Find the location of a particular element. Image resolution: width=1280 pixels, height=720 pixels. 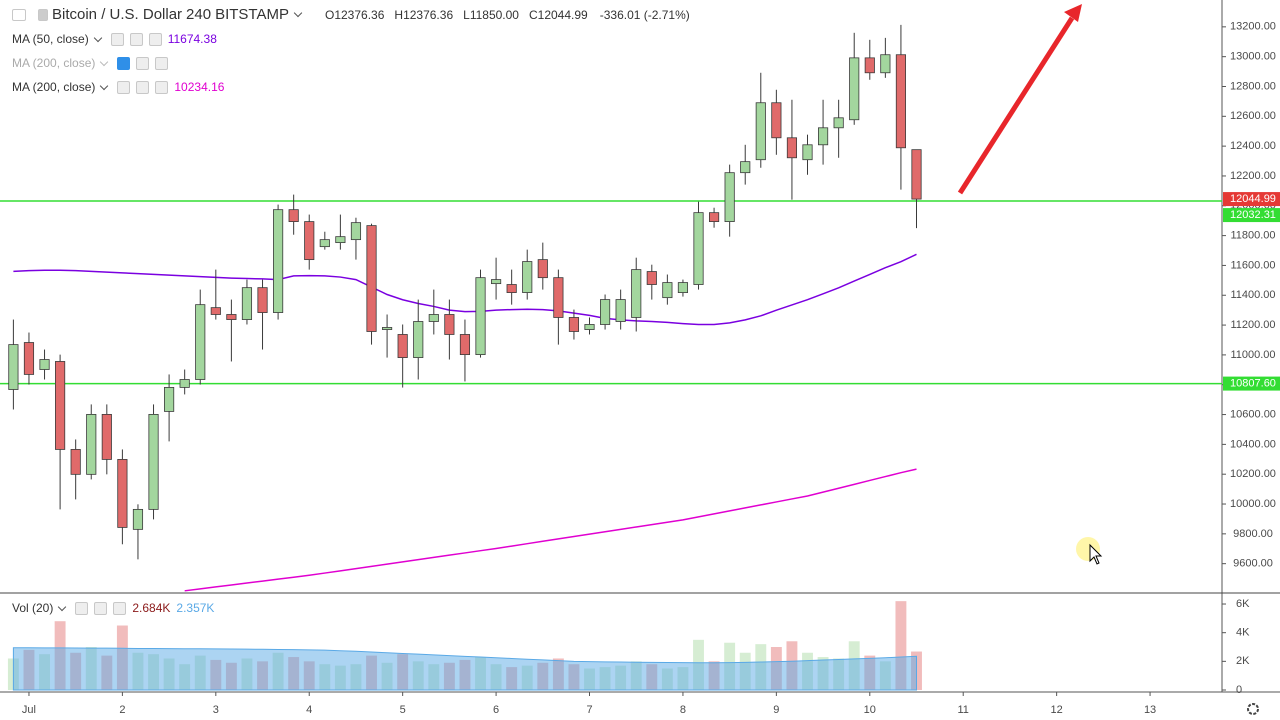

exchange: BITSTAMP is located at coordinates (252, 14).